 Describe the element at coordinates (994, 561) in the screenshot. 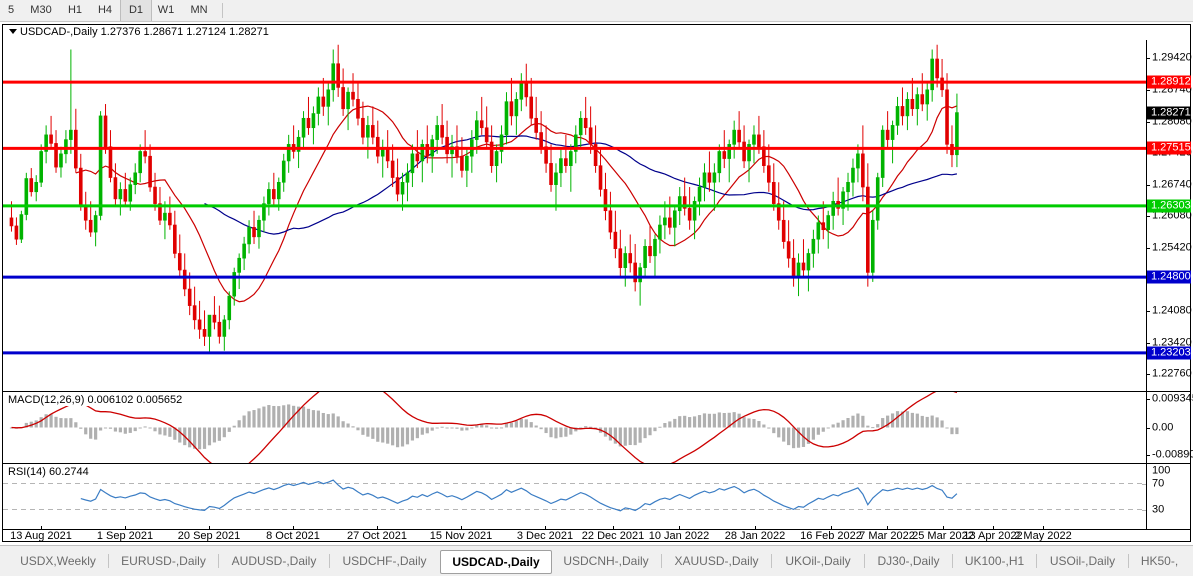

I see `chart-tab-uk100h1: UK100-,H1` at that location.